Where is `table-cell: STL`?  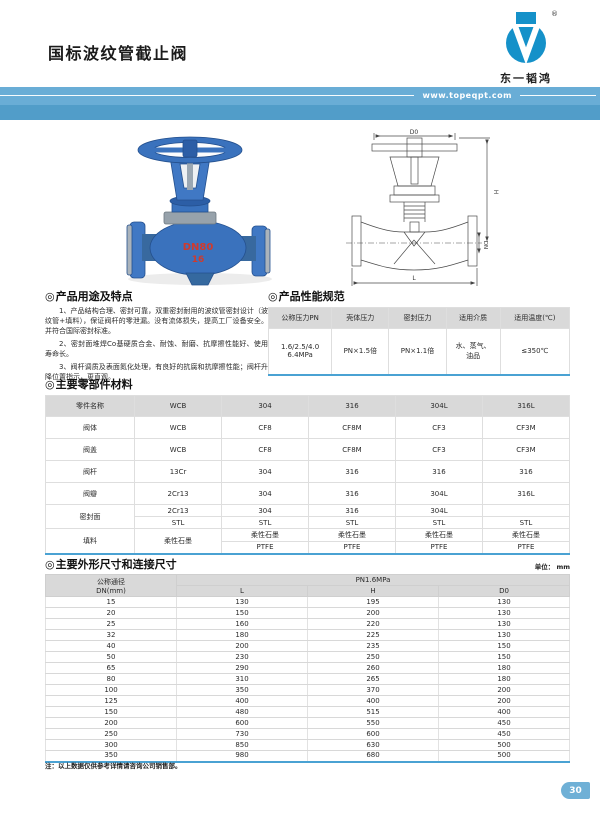
table-cell: STL is located at coordinates (526, 522).